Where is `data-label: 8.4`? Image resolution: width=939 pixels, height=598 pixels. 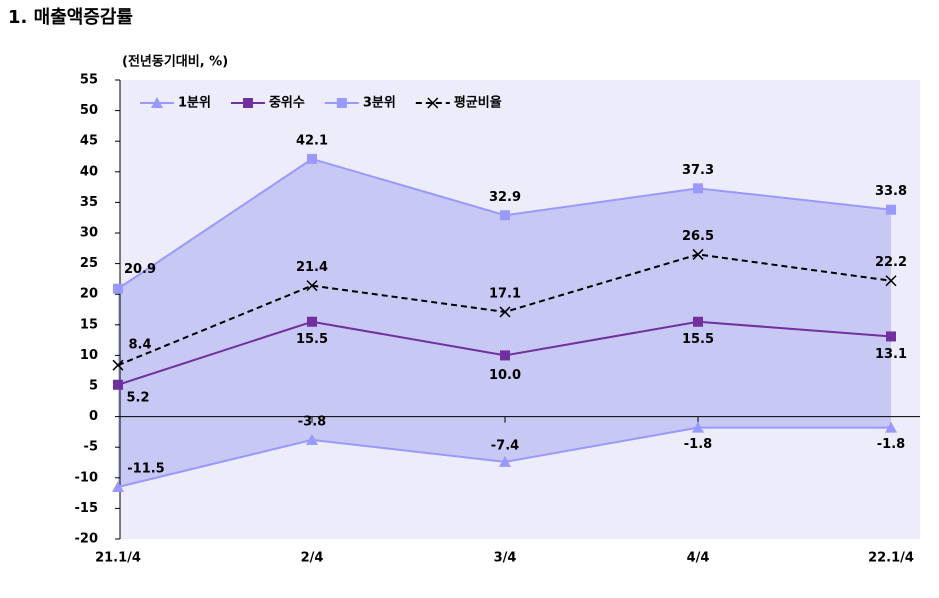 data-label: 8.4 is located at coordinates (139, 345).